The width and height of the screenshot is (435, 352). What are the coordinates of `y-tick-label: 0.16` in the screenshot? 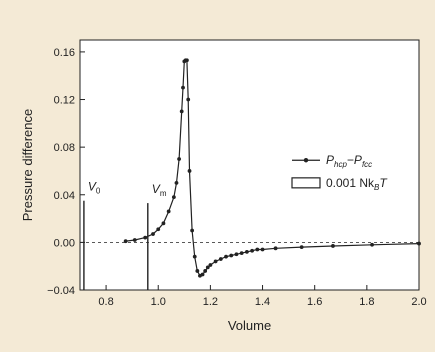 It's located at (64, 53).